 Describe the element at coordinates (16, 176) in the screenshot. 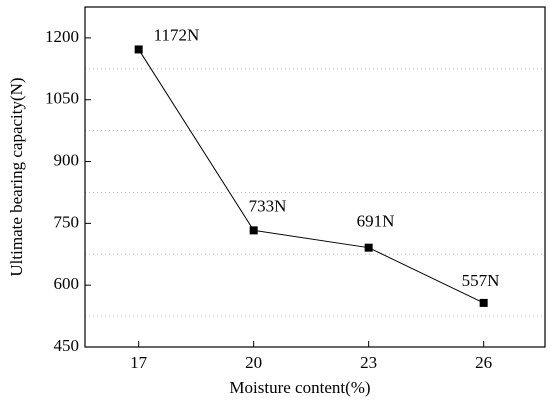

I see `y-axis-title: Ultimate bearing capacity(N)` at that location.